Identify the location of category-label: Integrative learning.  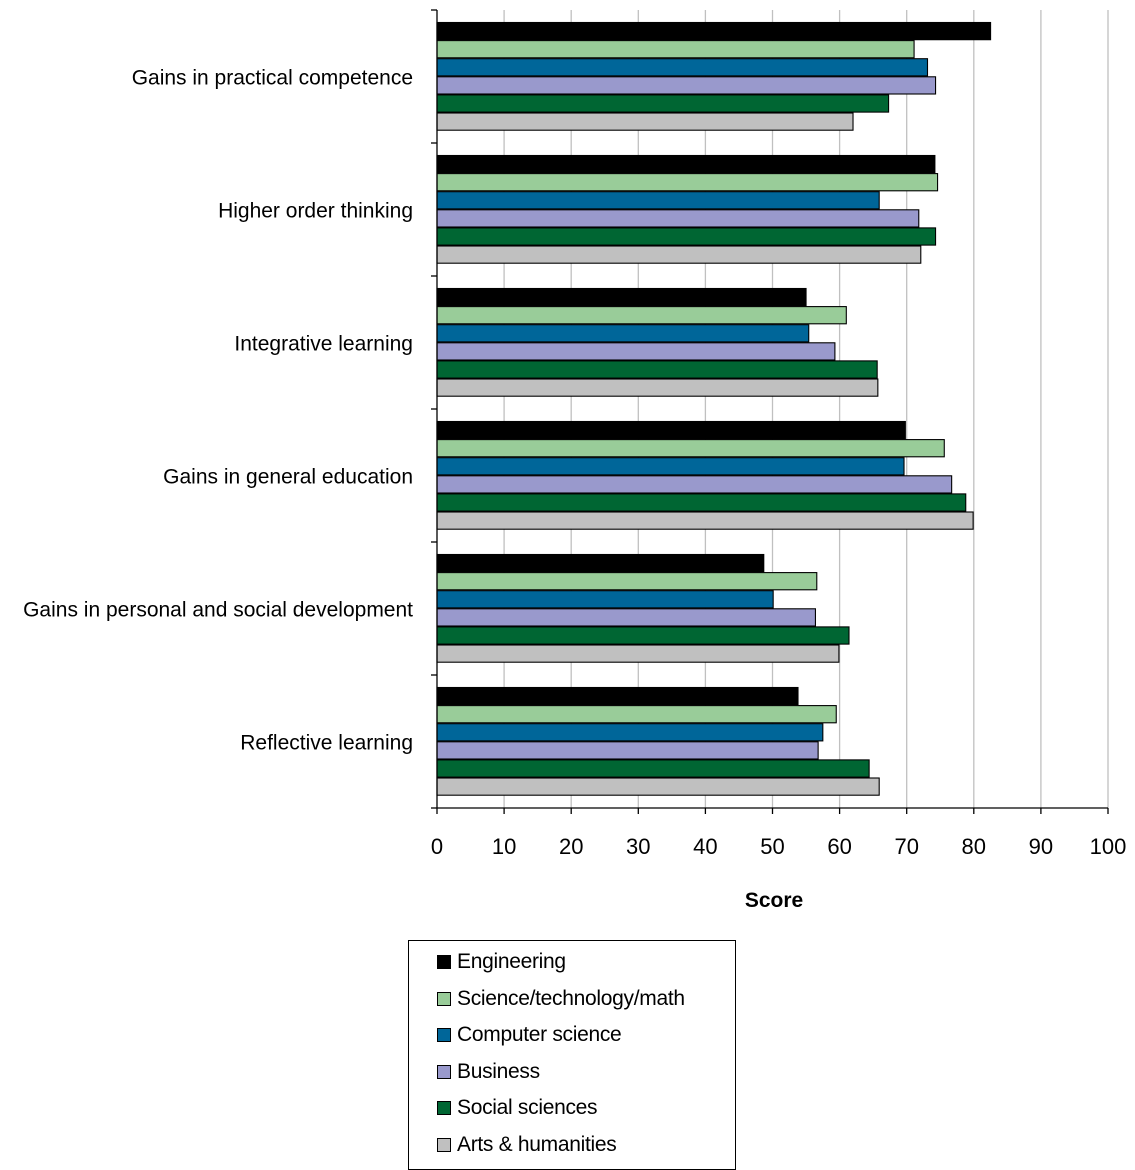
(323, 344).